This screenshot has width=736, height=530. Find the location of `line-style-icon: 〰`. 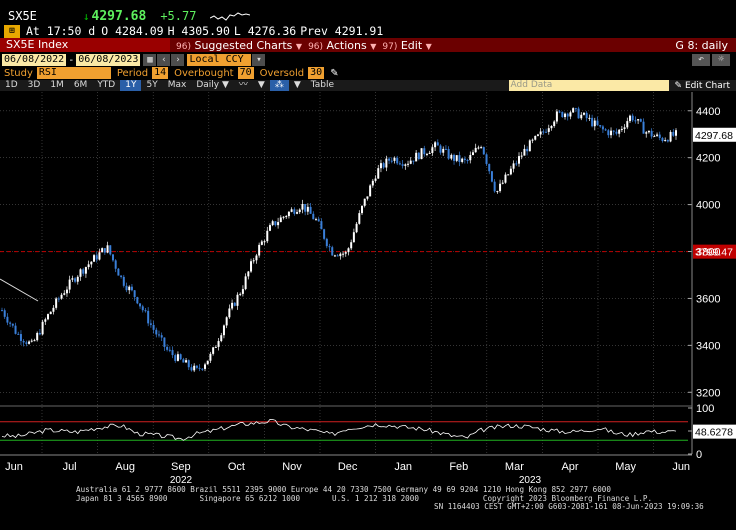

line-style-icon: 〰 is located at coordinates (243, 85).